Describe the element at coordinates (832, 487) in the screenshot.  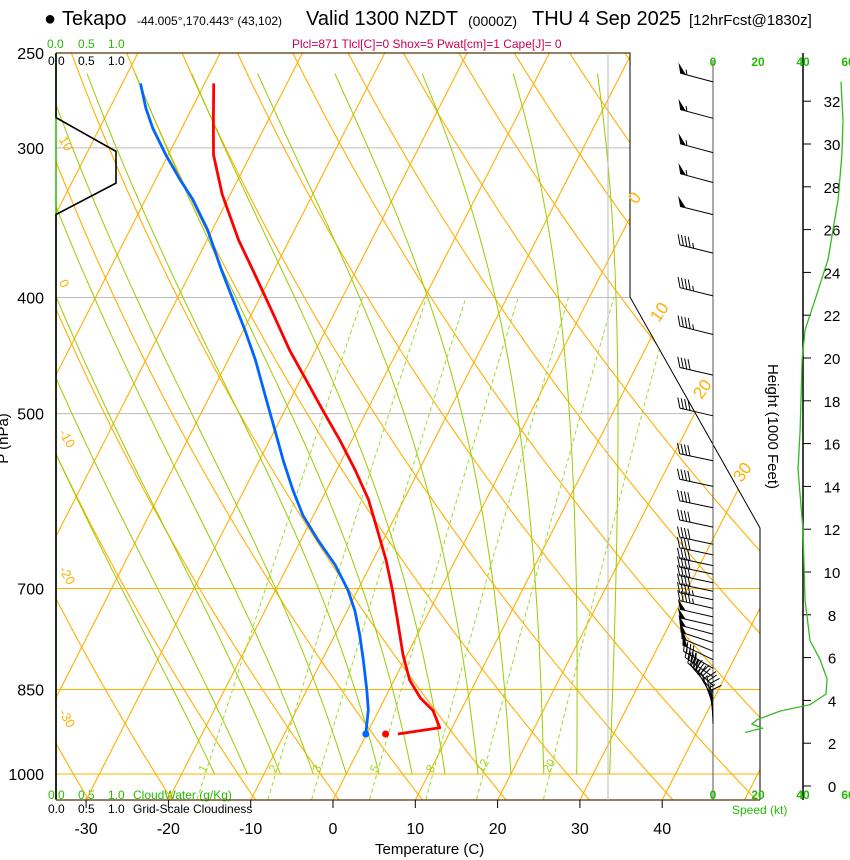
I see `height-tick-label: 14` at that location.